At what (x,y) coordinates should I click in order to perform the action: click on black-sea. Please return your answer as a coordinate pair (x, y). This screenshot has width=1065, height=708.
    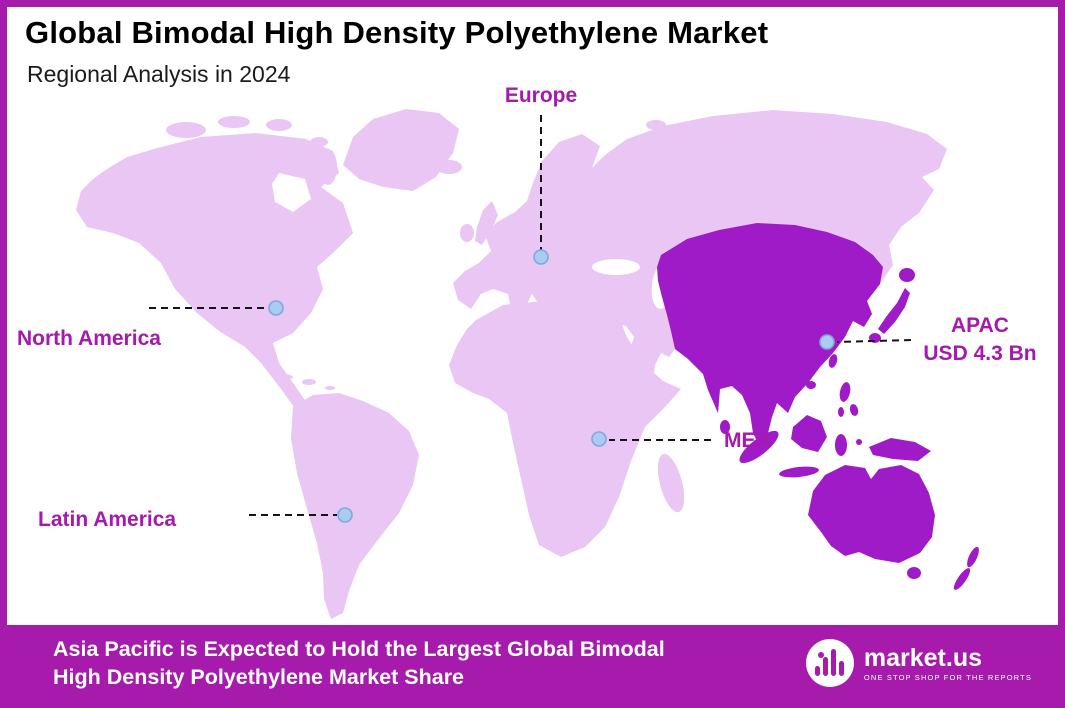
    Looking at the image, I should click on (616, 267).